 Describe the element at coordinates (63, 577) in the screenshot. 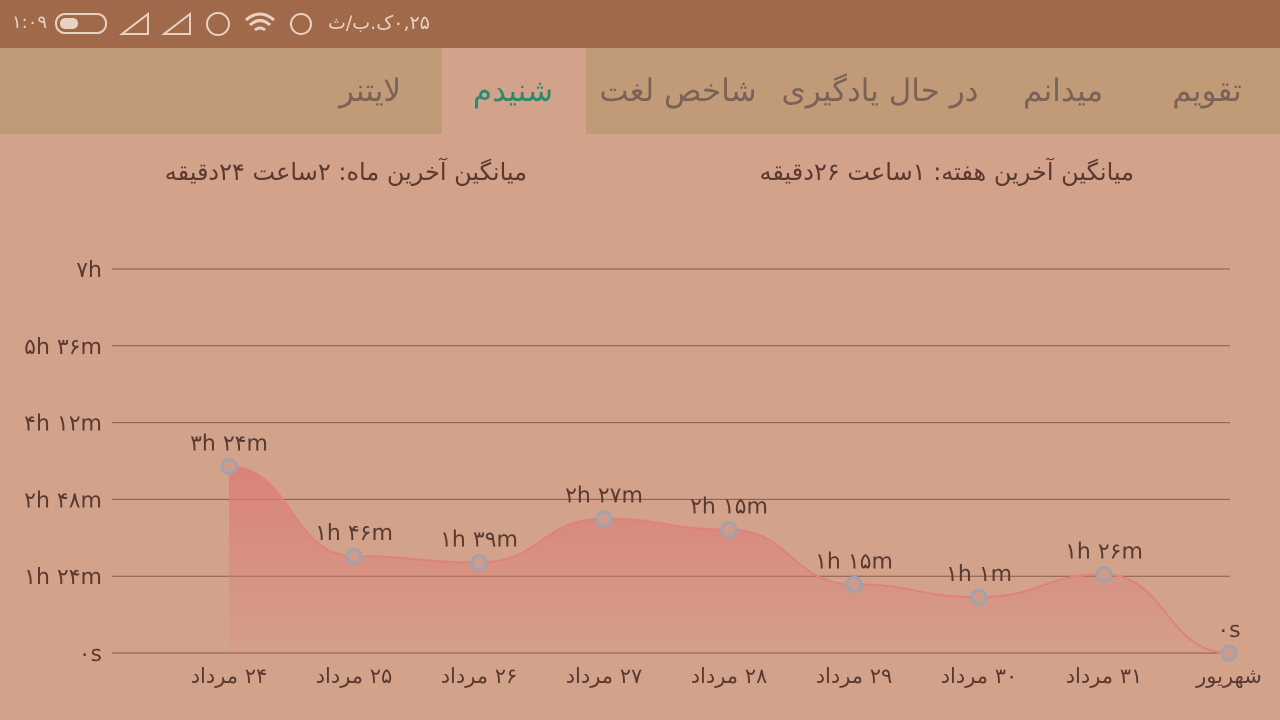

I see `y-tick-label: ۱h ۲۴m` at that location.